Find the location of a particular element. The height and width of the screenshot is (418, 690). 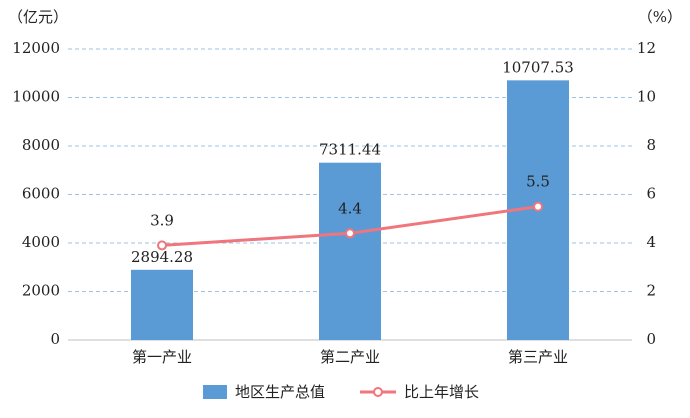

x-tick-label: 第二产业 is located at coordinates (350, 357).